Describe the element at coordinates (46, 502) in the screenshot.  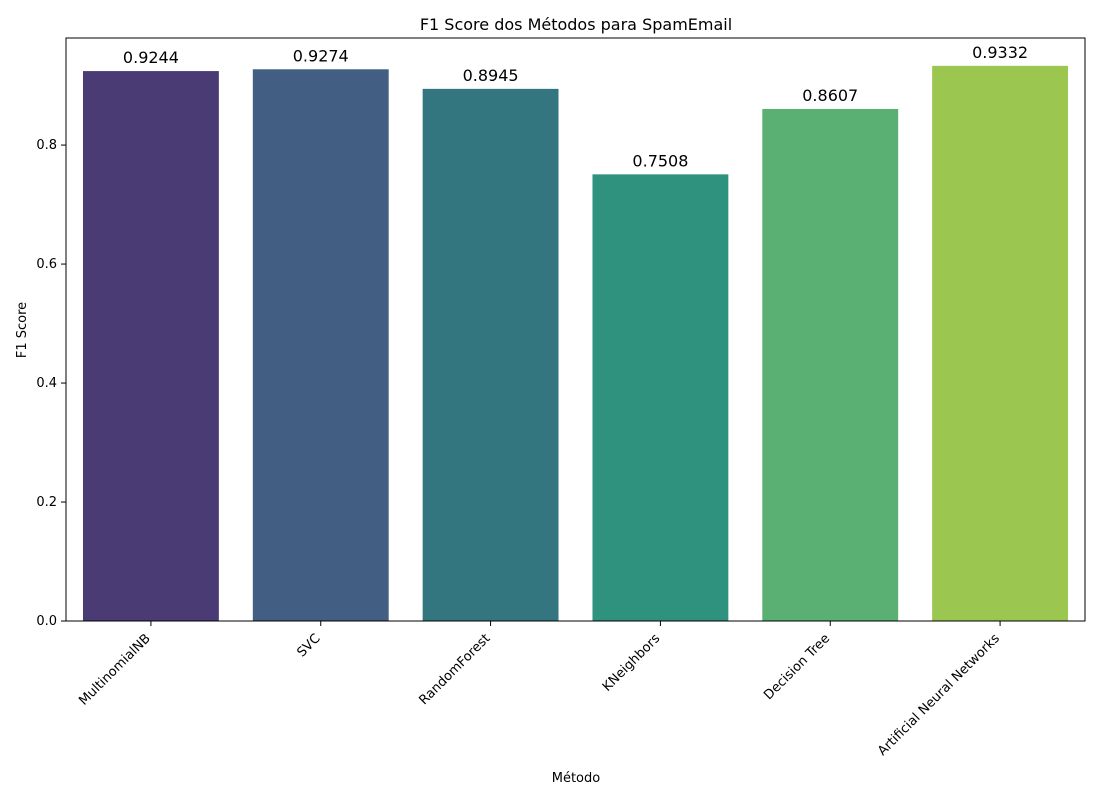
I see `y-tick-label: 0.2` at that location.